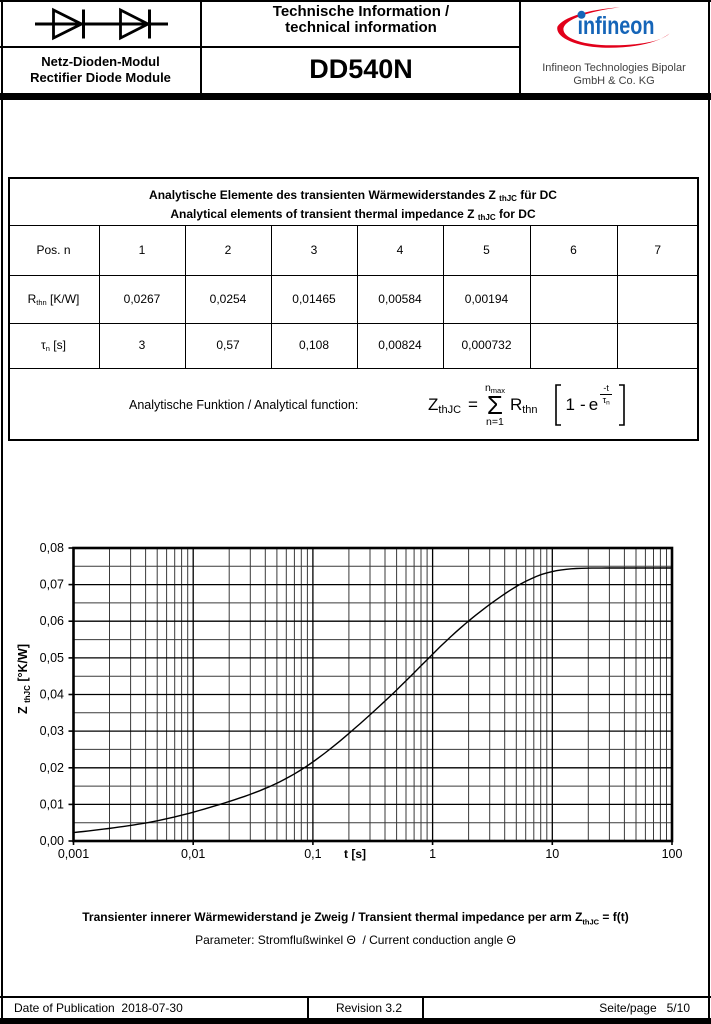 The height and width of the screenshot is (1024, 711). I want to click on svg-text: Infineon Technologies Bipolar, so click(614, 68).